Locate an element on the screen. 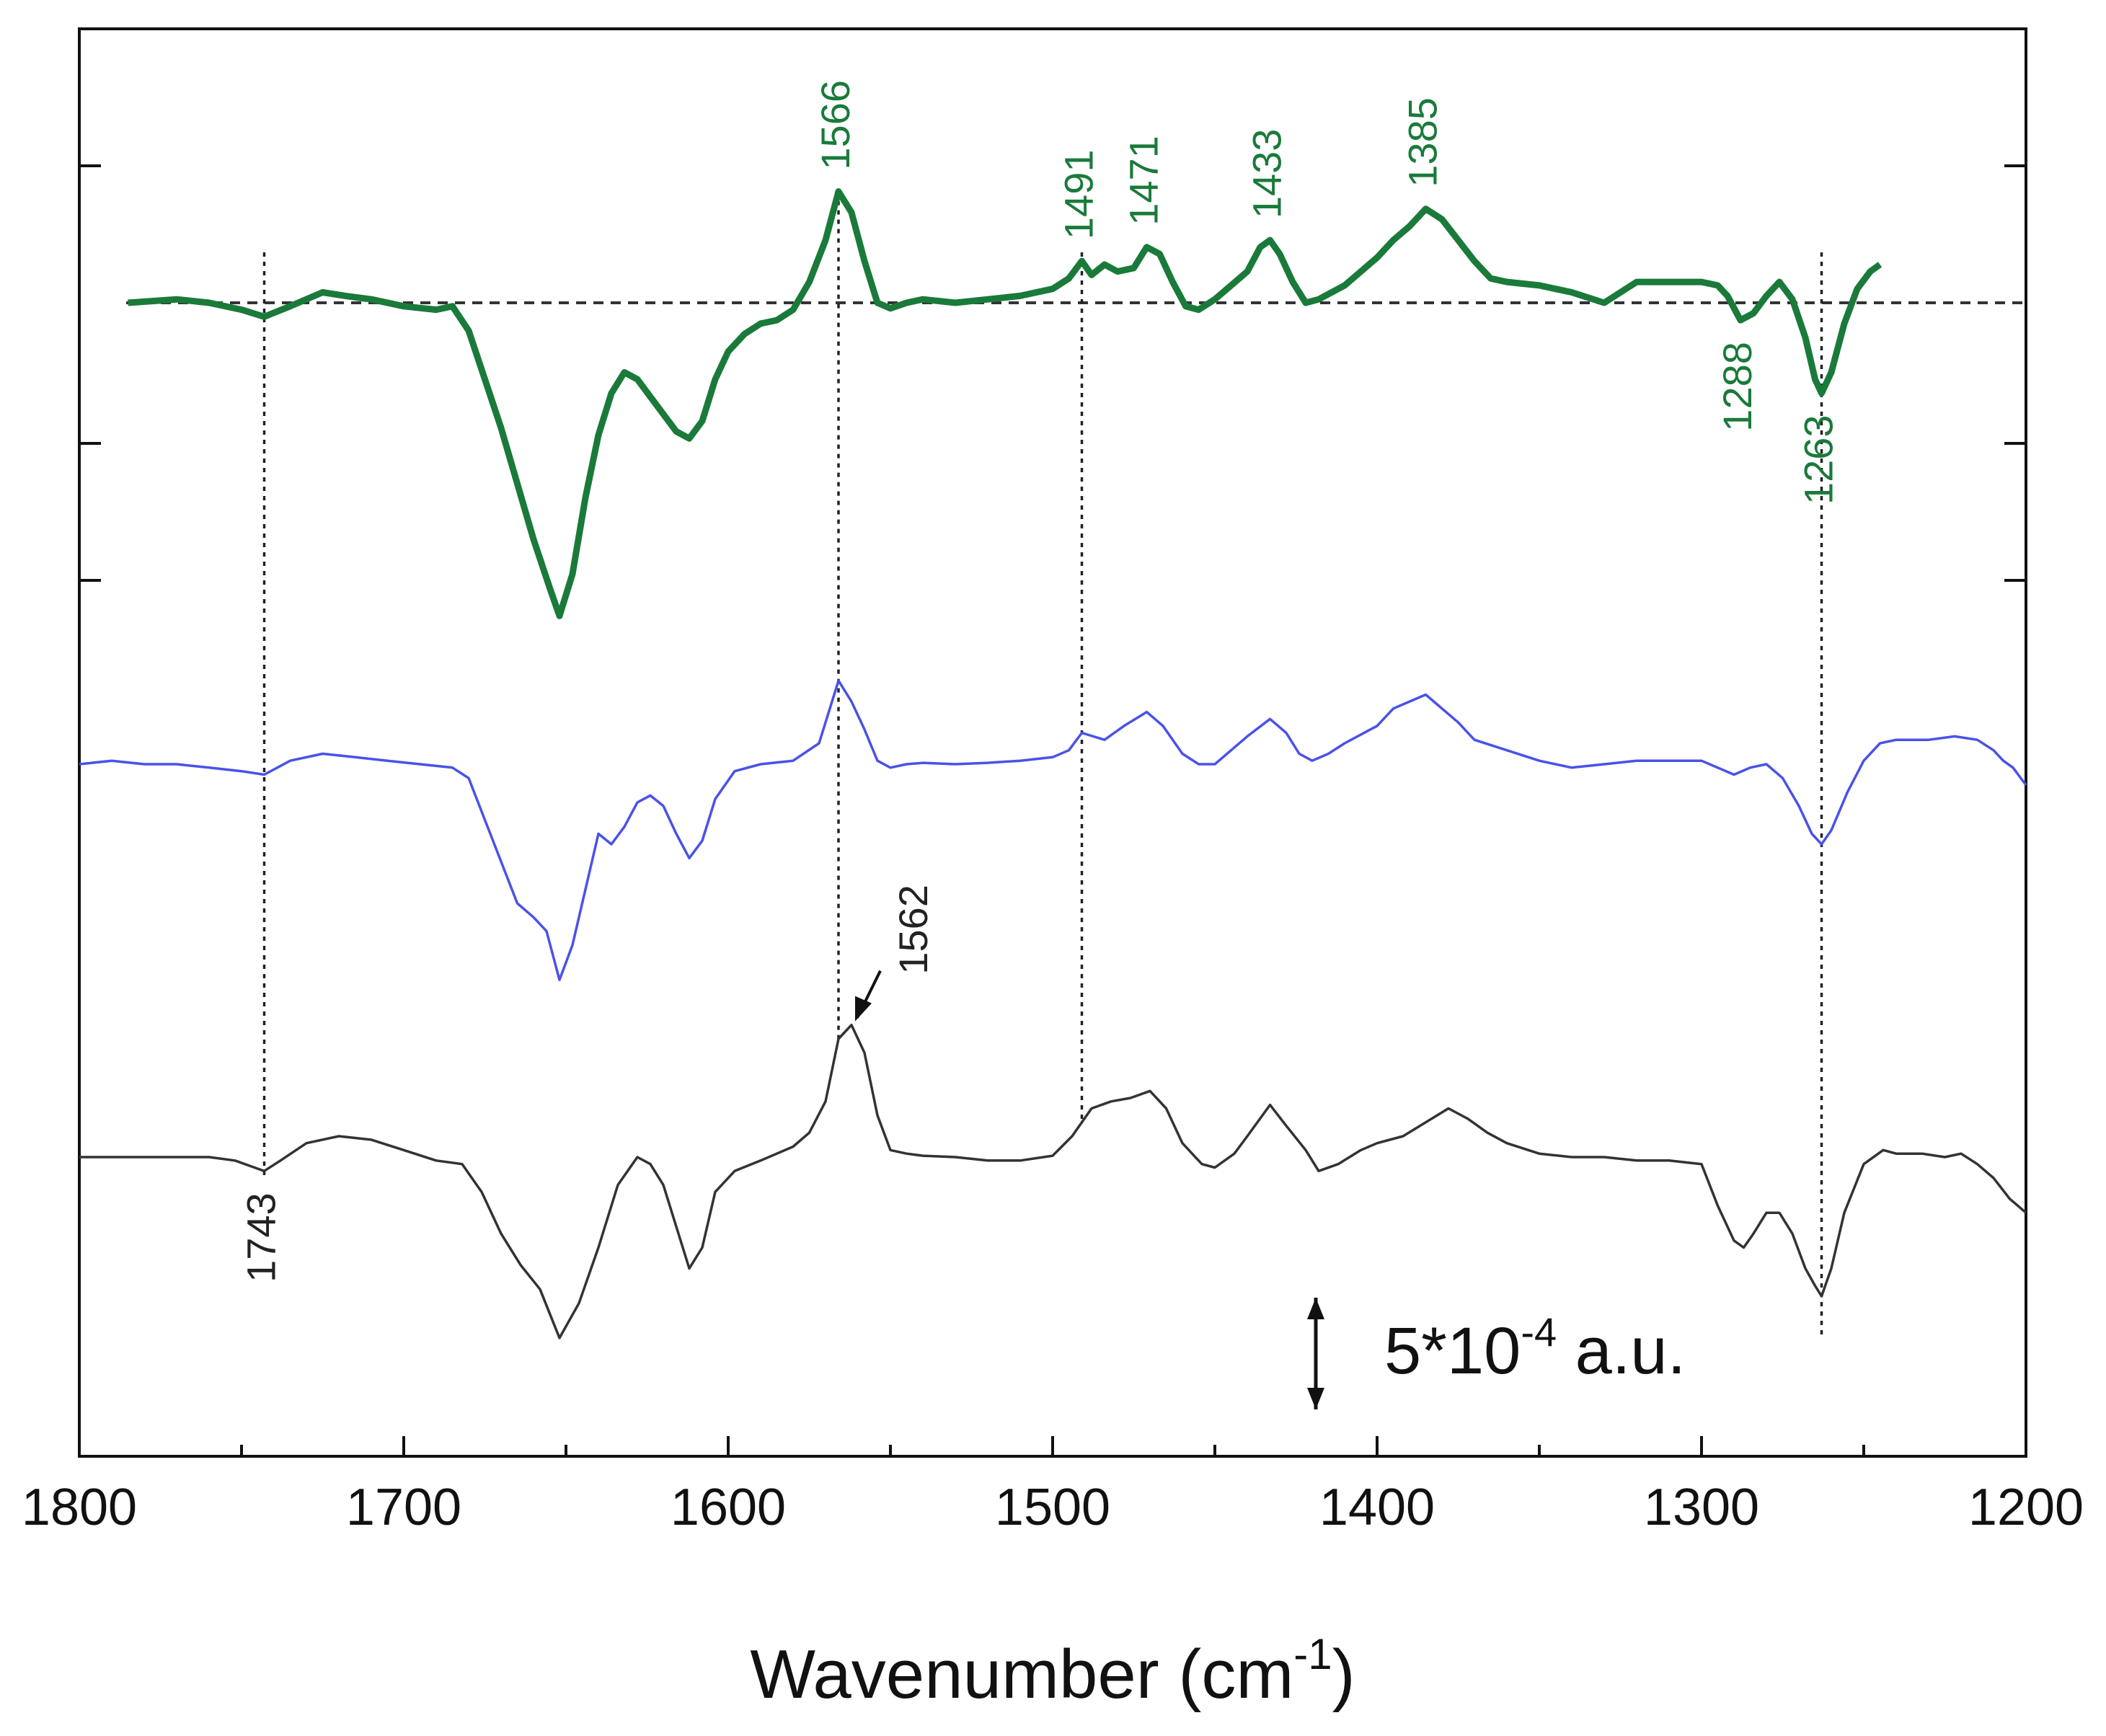  peak-label: 1433 is located at coordinates (1266, 174).